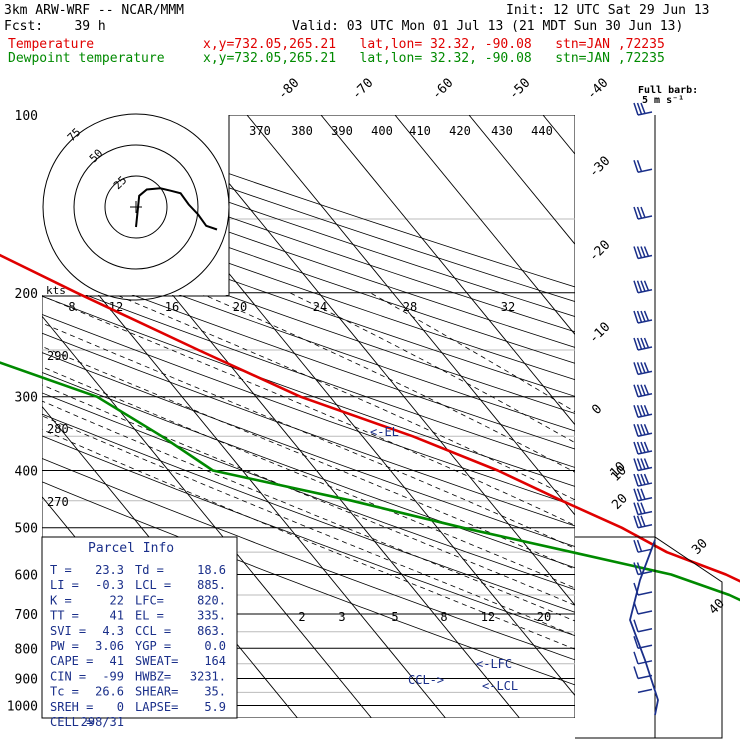 The height and width of the screenshot is (740, 740). I want to click on parcel-value: 0, so click(120, 707).